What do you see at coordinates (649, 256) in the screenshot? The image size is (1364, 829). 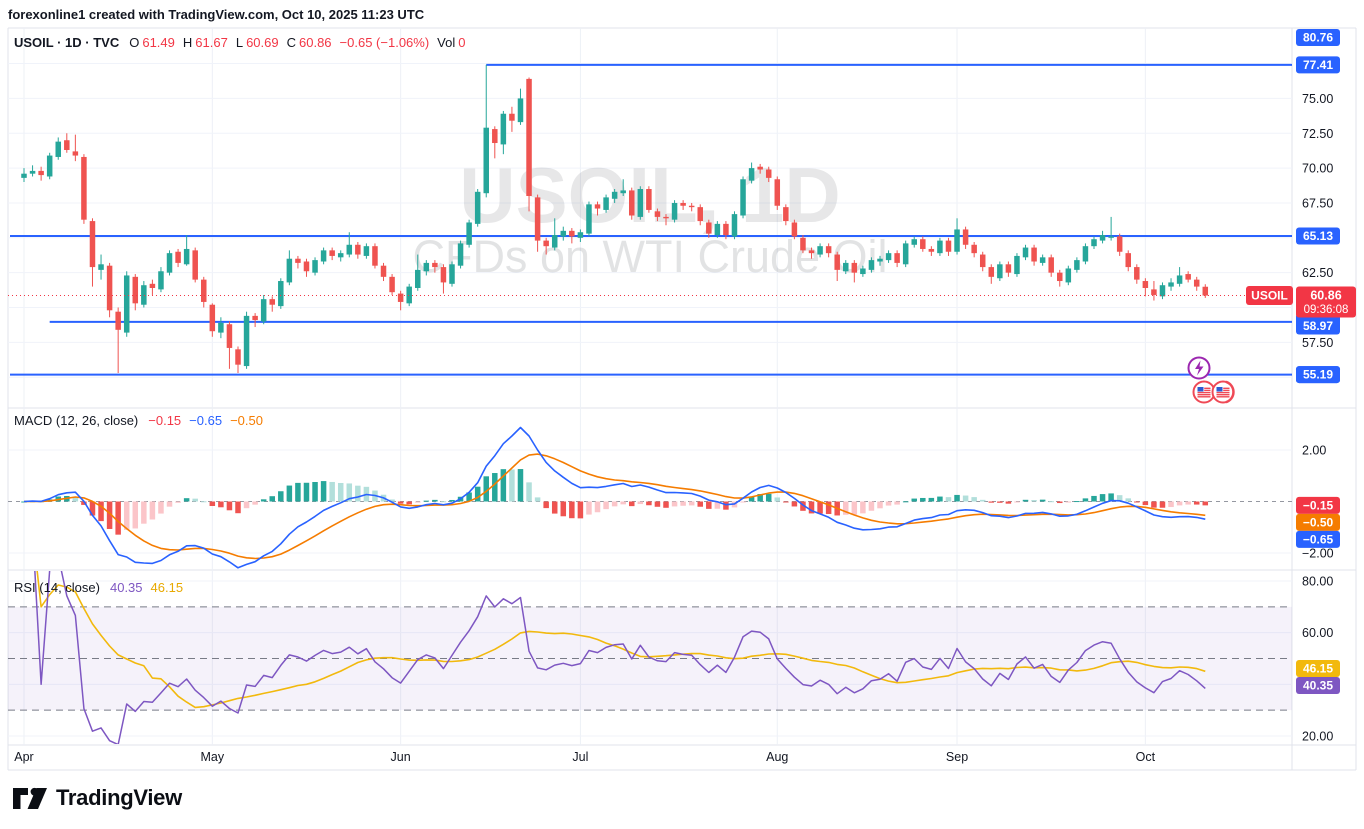 I see `svg-text: CFDs on WTI Crude Oil` at bounding box center [649, 256].